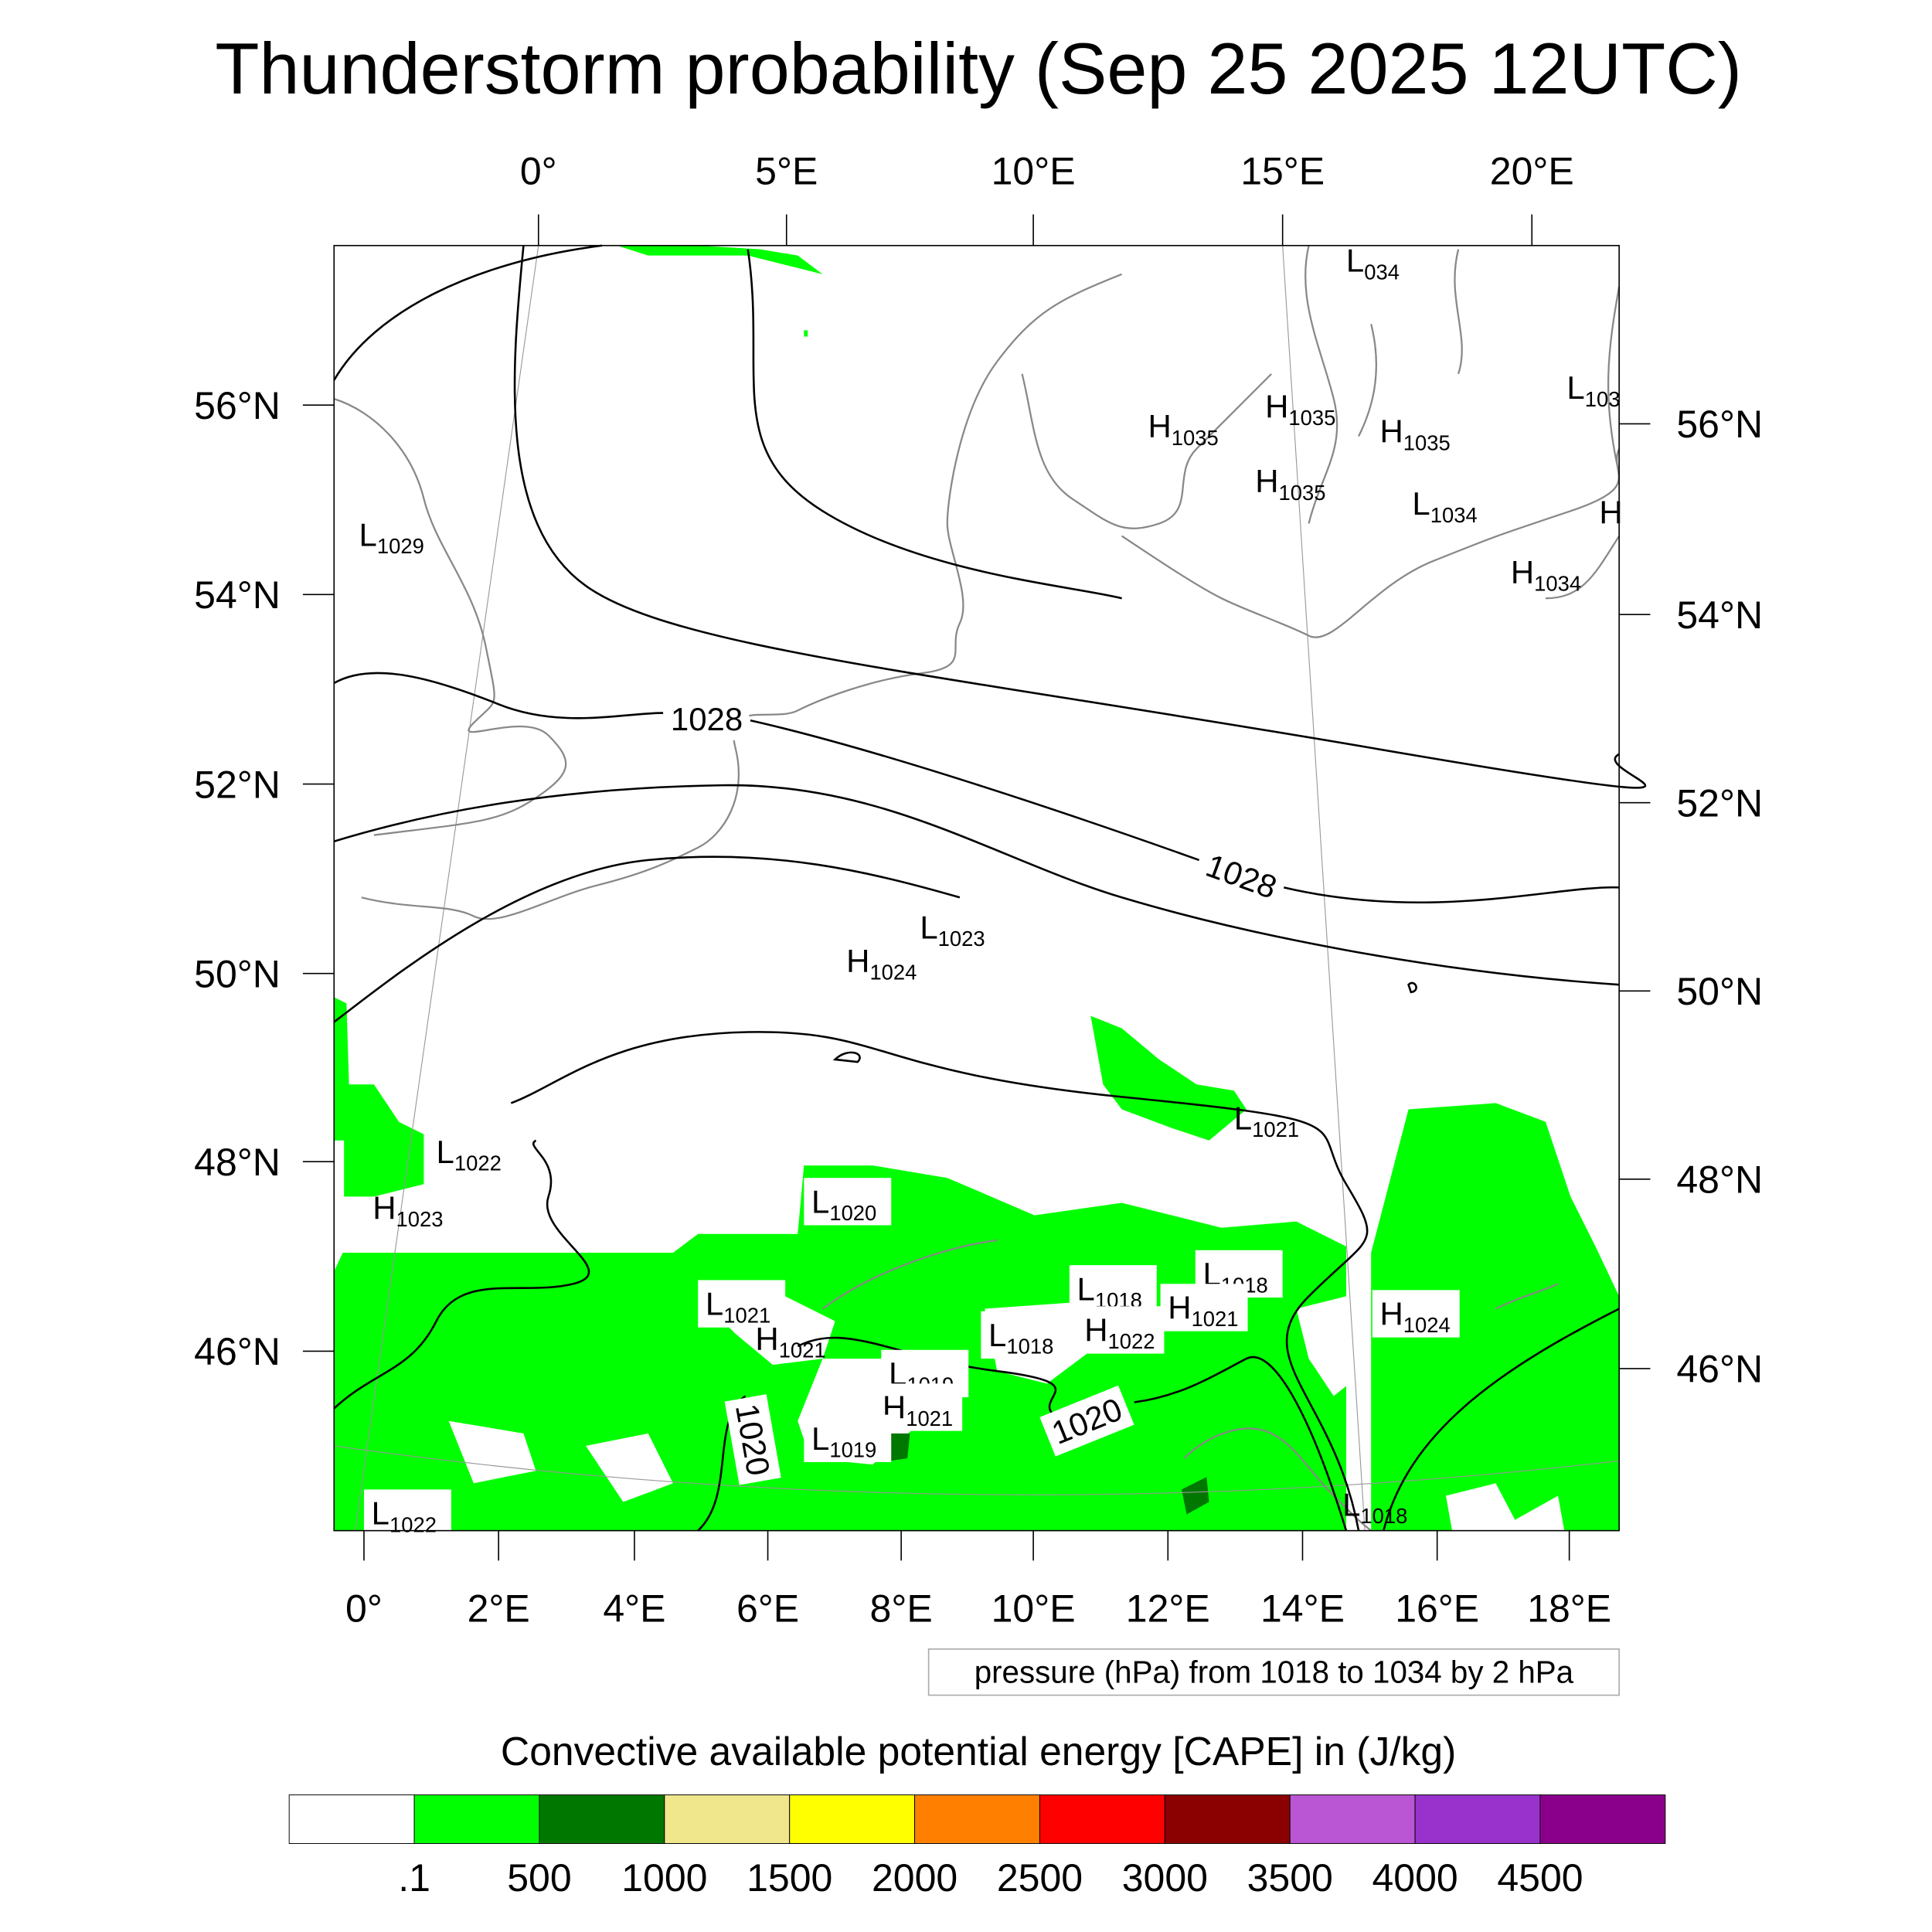 Image resolution: width=1932 pixels, height=1932 pixels. I want to click on center-value: 1023, so click(420, 1219).